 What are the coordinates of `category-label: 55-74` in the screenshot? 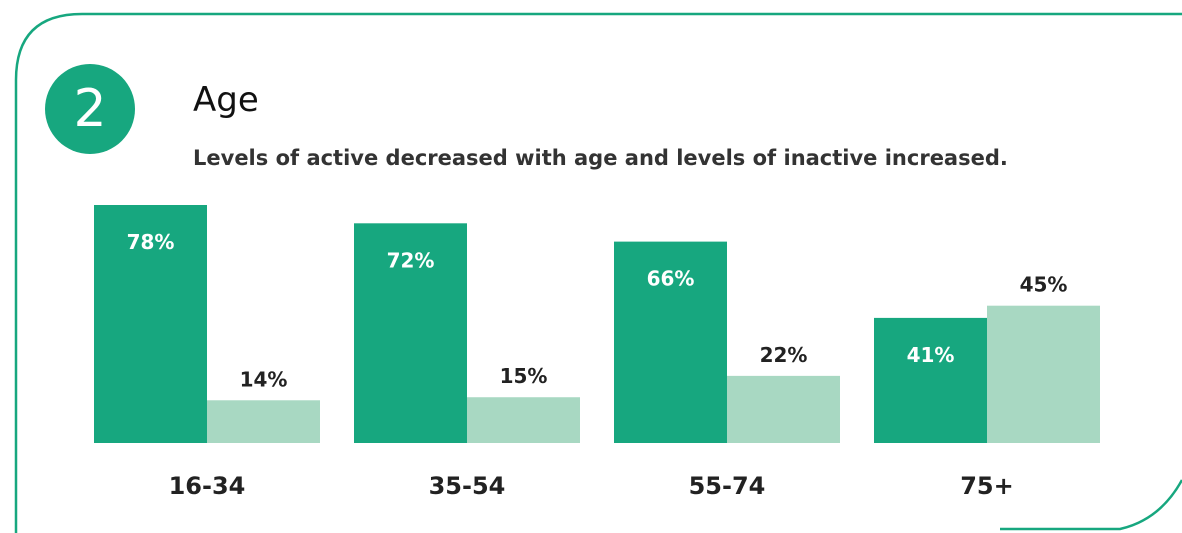 It's located at (727, 486).